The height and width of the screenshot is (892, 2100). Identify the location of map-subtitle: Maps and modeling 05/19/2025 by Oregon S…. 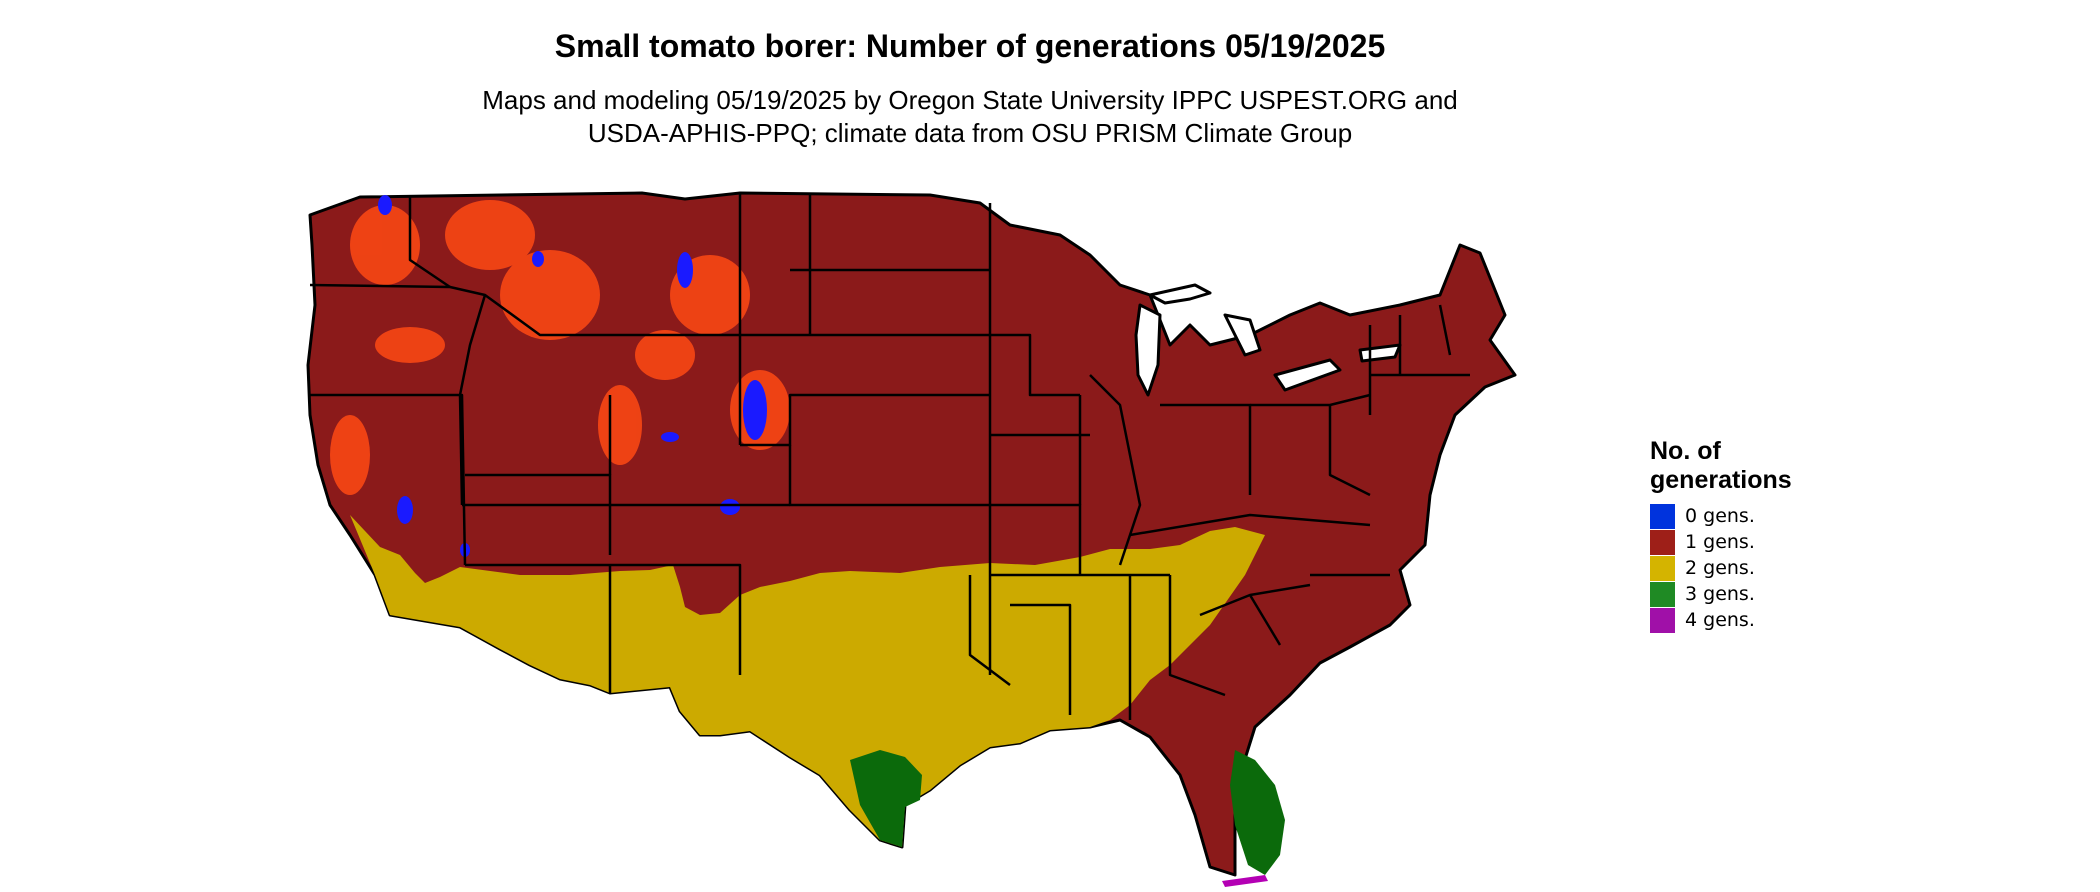
(970, 117).